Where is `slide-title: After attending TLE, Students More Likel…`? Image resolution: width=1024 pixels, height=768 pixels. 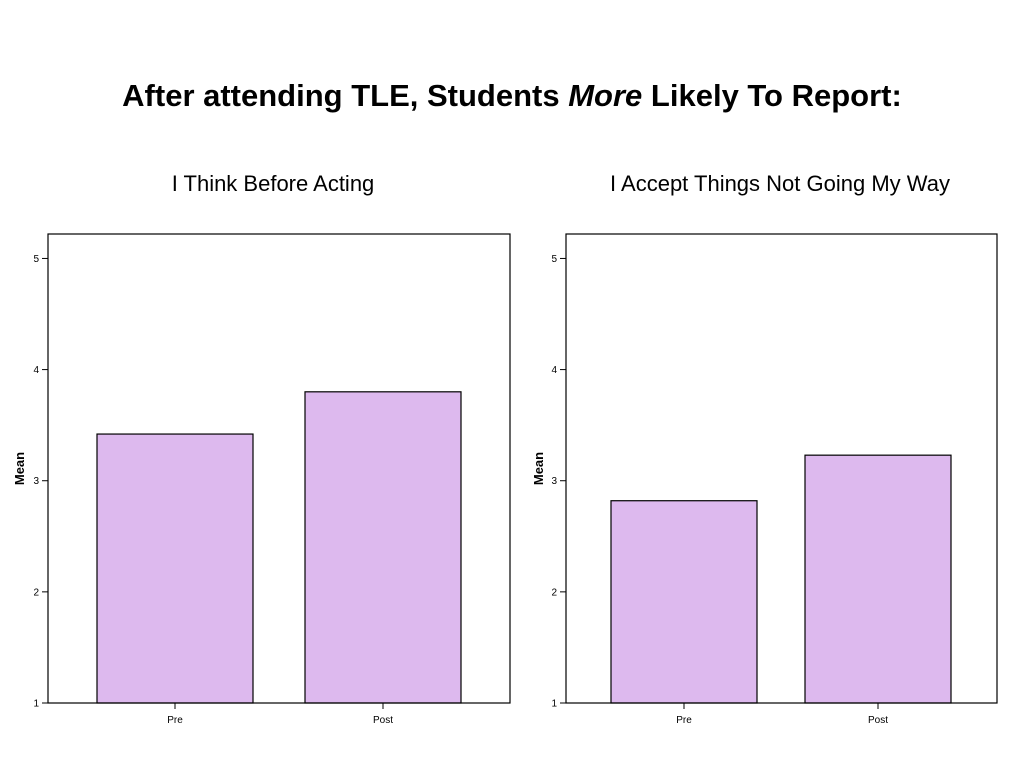
slide-title: After attending TLE, Students More Likel… is located at coordinates (512, 96).